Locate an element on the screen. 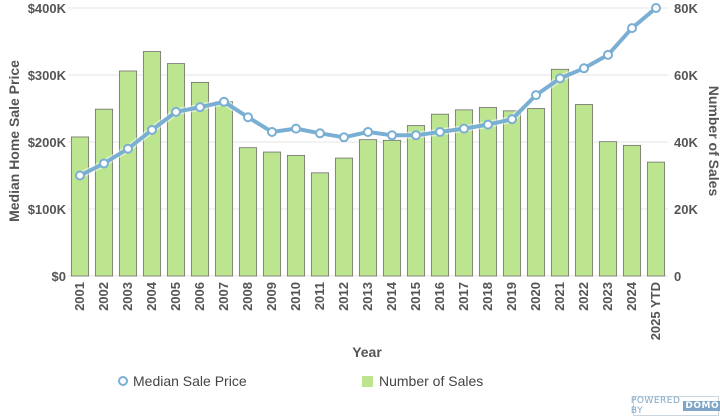  badge-brand: DOMO is located at coordinates (701, 406).